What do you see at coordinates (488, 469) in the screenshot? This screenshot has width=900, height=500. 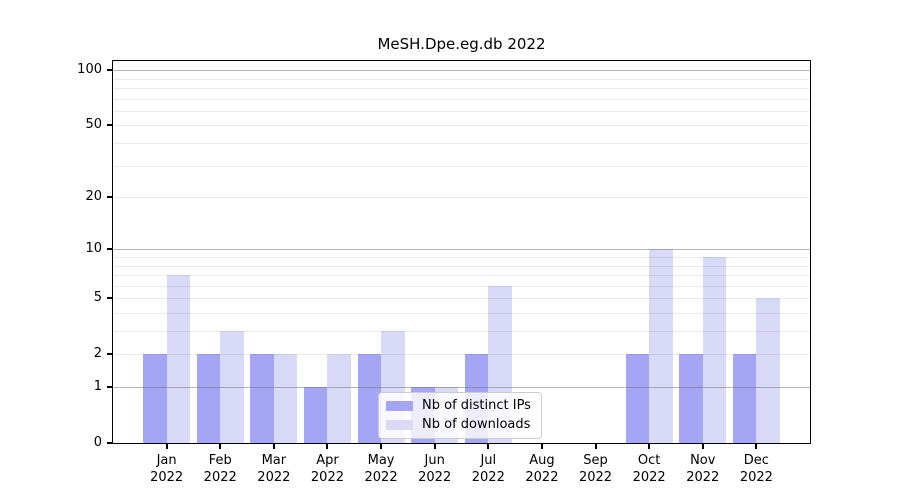 I see `x-tick-label: Jul 2022` at bounding box center [488, 469].